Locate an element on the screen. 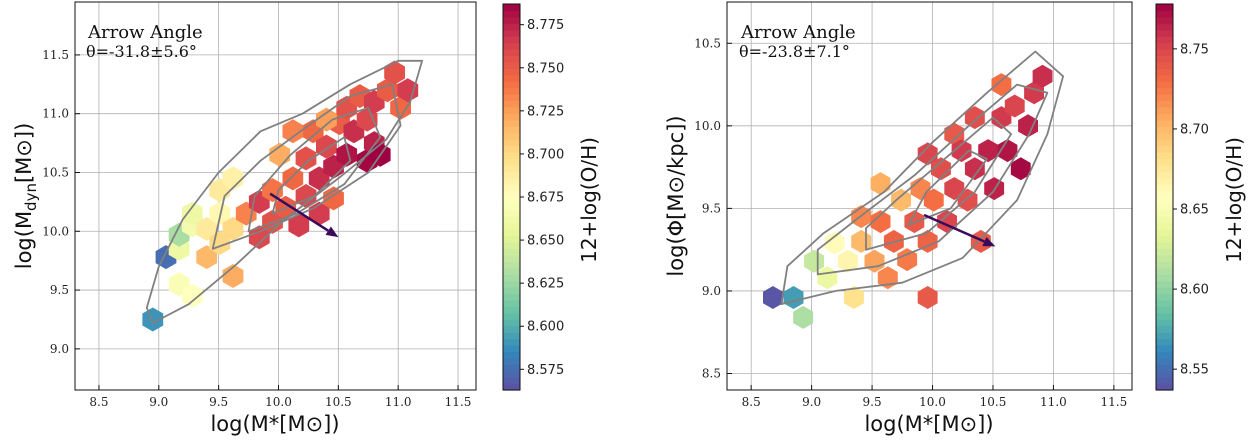 Image resolution: width=1256 pixels, height=442 pixels. left-ytick-label: 11.5 is located at coordinates (55, 55).